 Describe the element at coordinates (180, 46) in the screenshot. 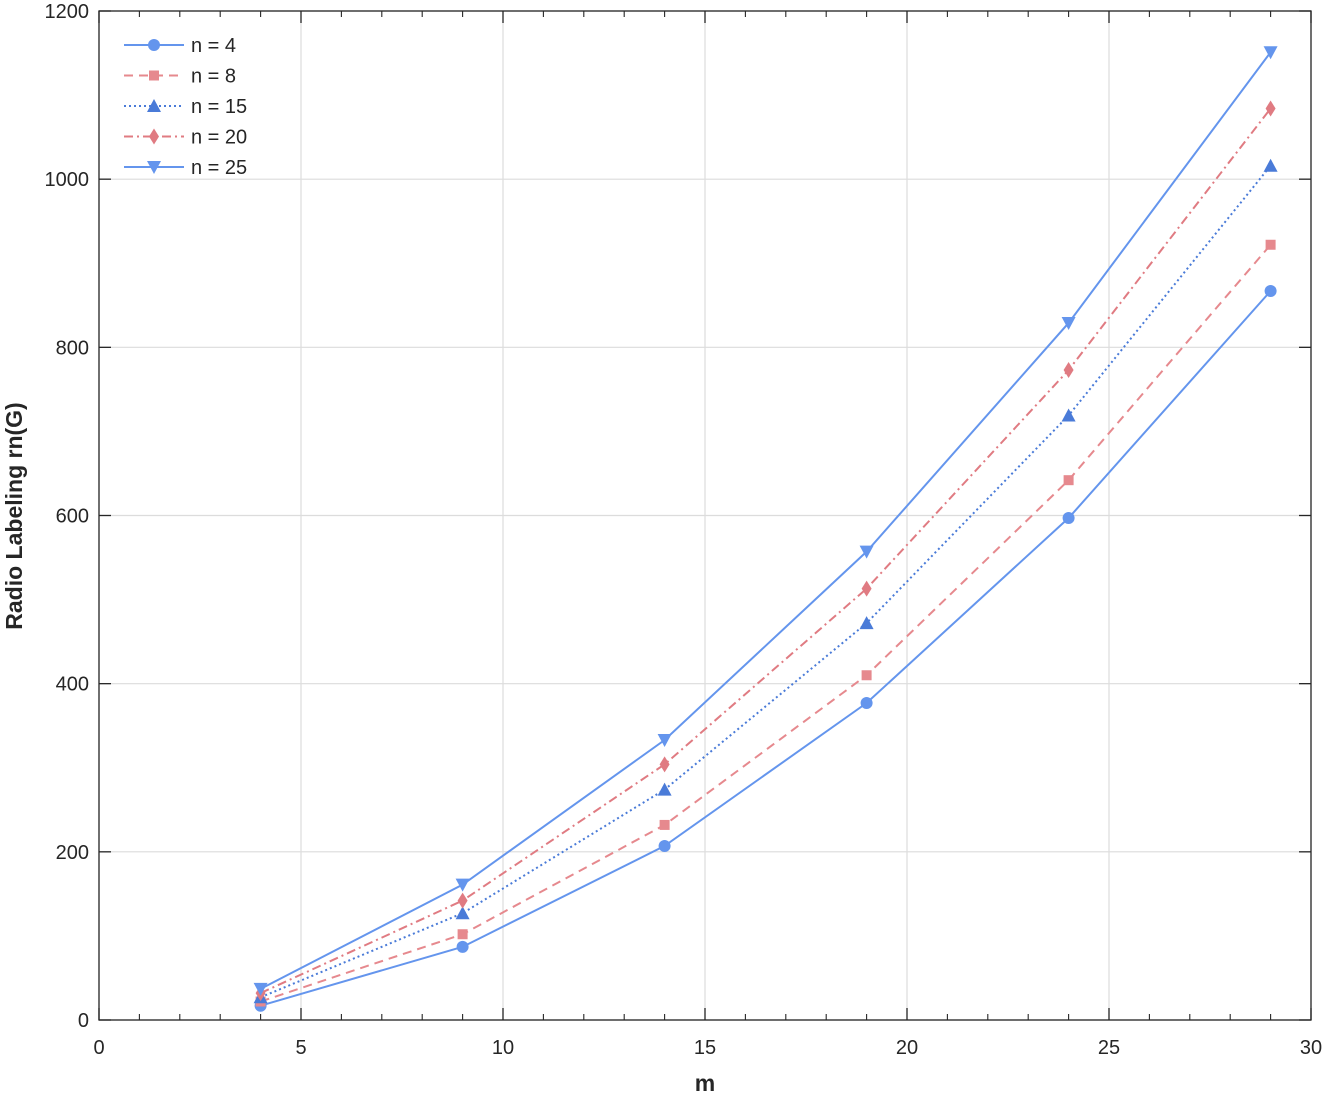

I see `legend-item: n = 4` at that location.